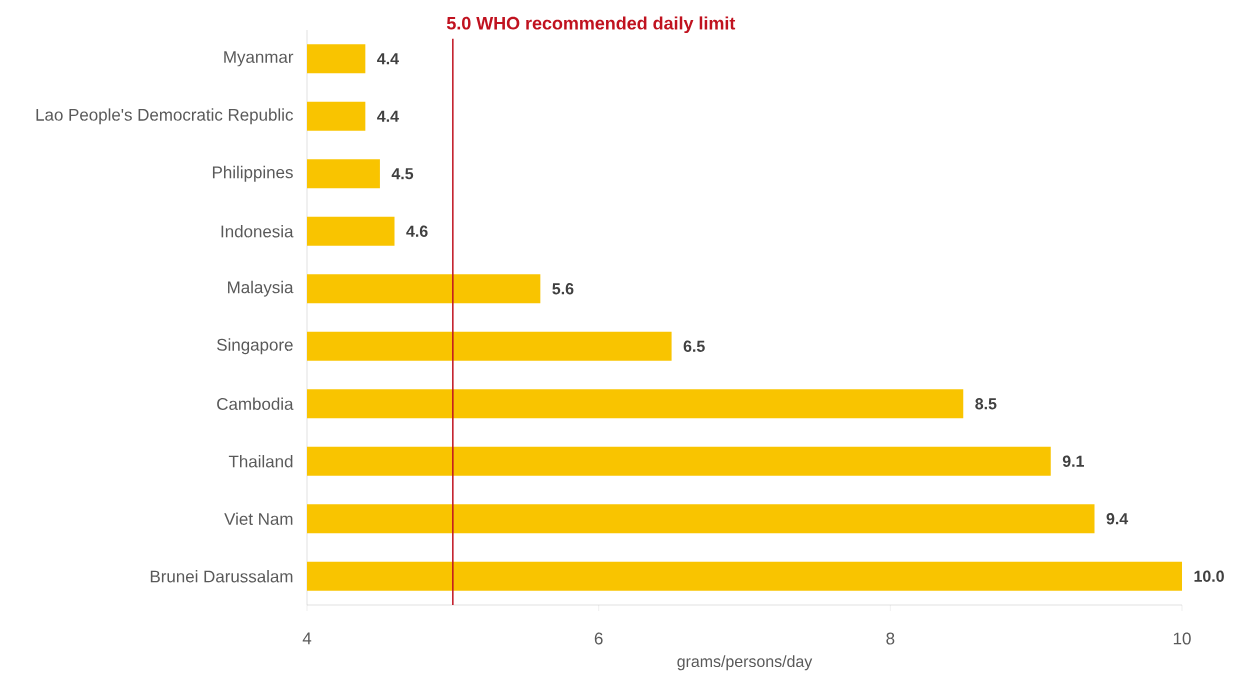 The width and height of the screenshot is (1241, 676). Describe the element at coordinates (259, 59) in the screenshot. I see `y-tick-label: Myanmar` at that location.